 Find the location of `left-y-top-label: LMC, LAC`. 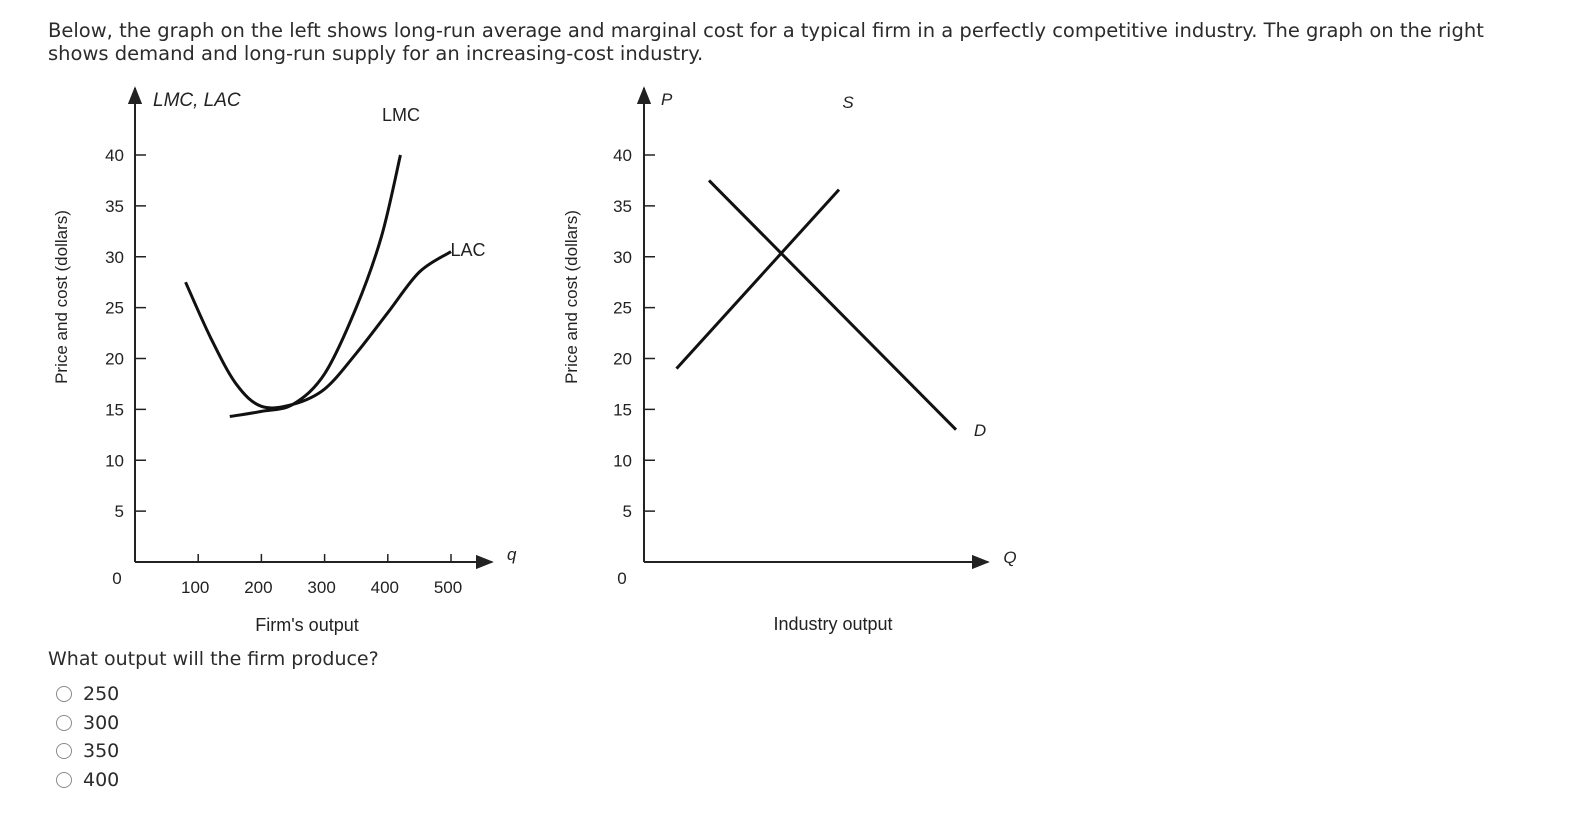

left-y-top-label: LMC, LAC is located at coordinates (197, 100).